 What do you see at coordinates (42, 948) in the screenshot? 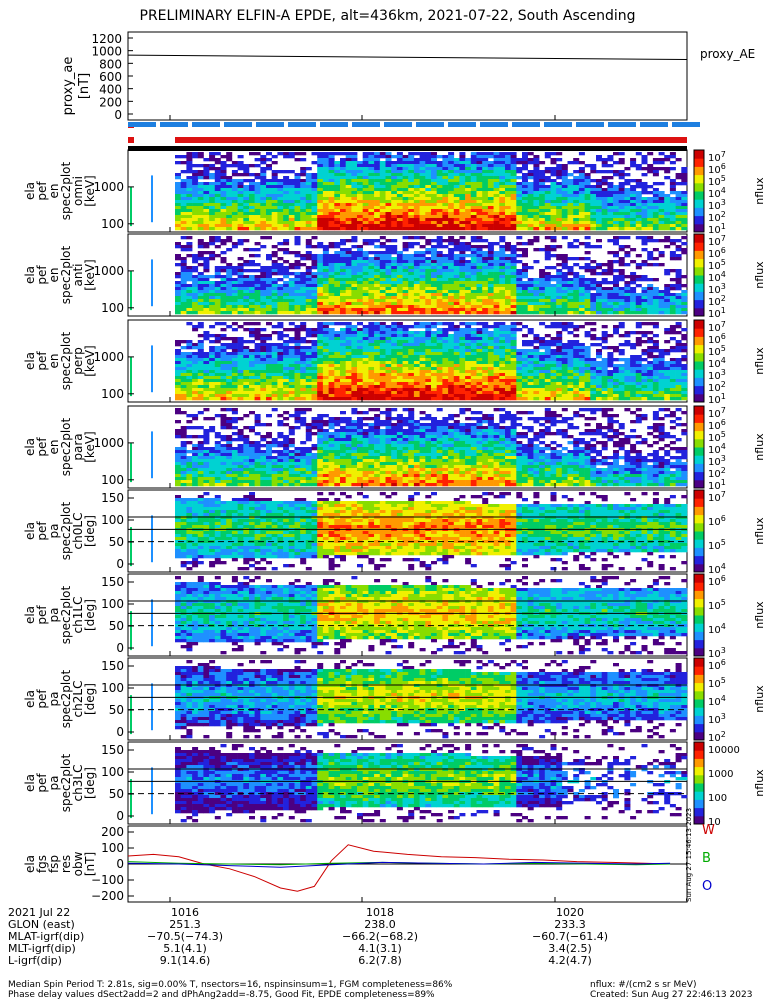
I see `ephemeris-row-label: MLT-igrf(dip)` at bounding box center [42, 948].